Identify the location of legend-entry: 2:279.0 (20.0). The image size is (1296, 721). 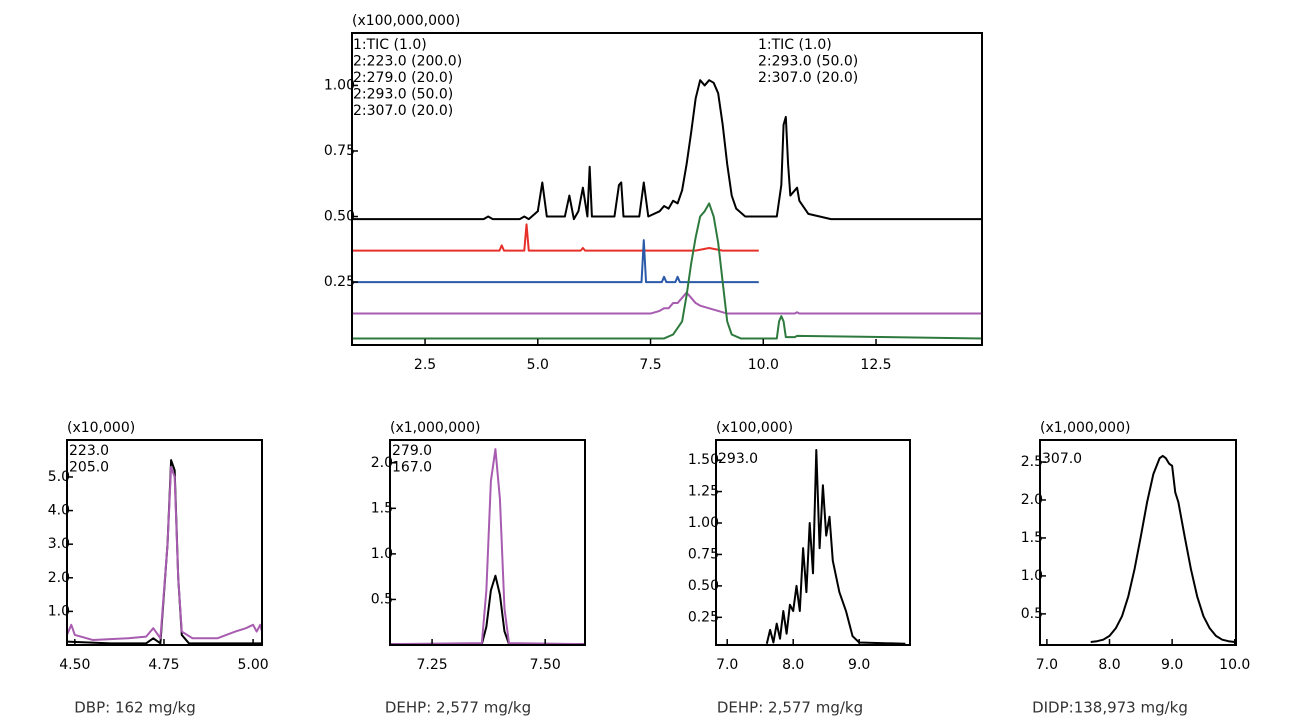
(403, 78).